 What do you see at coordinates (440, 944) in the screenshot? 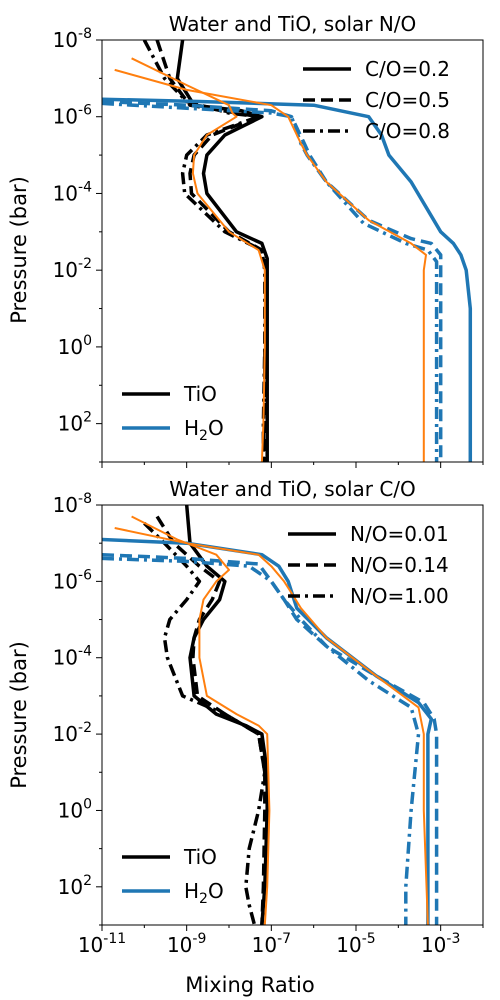
I see `x-tick-label: 10⁻³` at bounding box center [440, 944].